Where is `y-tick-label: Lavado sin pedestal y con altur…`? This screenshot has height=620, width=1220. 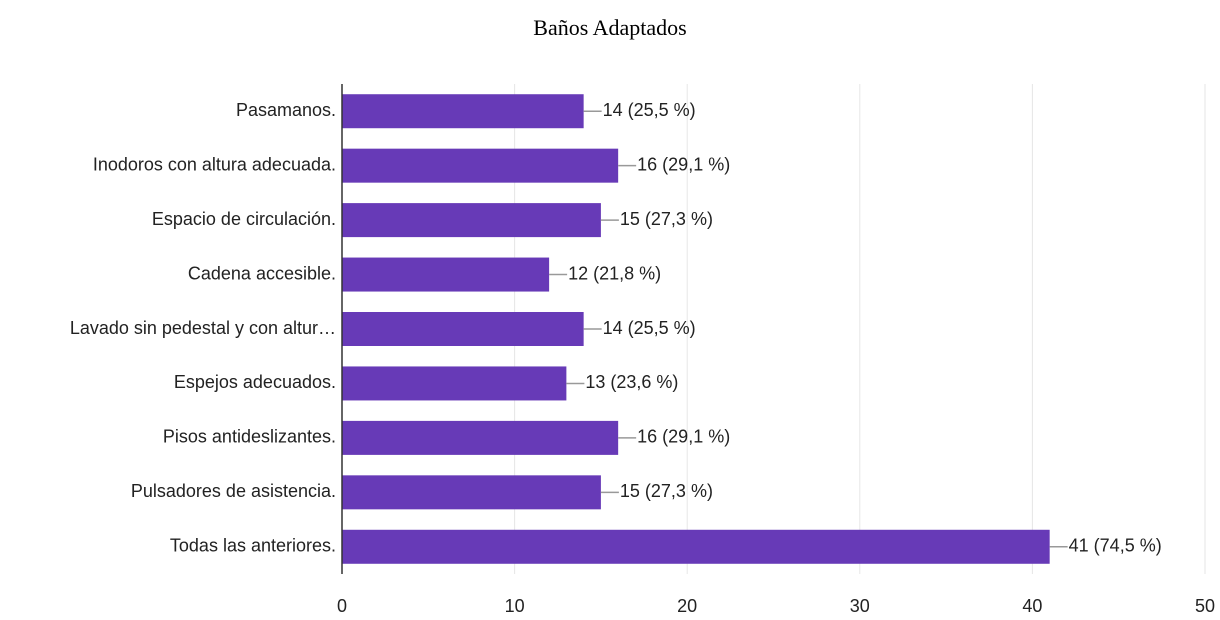
y-tick-label: Lavado sin pedestal y con altur… is located at coordinates (203, 328).